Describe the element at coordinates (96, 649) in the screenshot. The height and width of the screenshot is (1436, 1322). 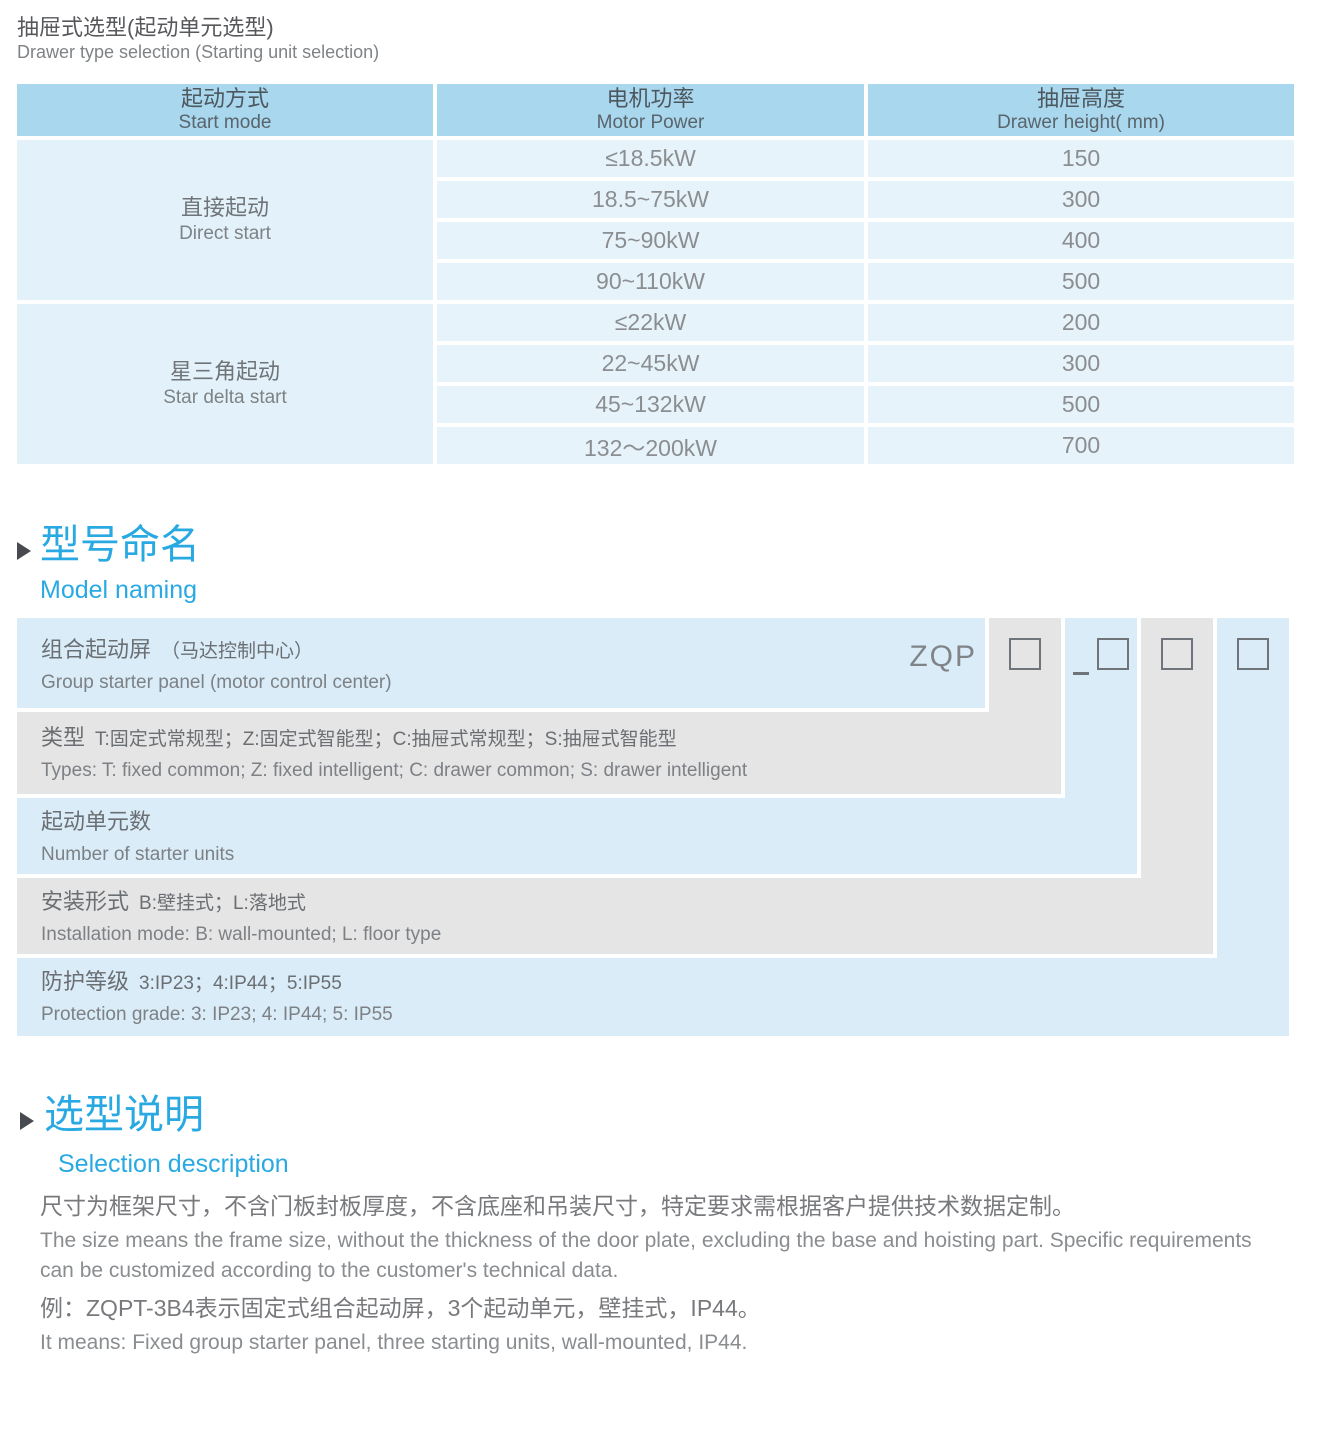
I see `row1-label-cn: 组合起动屏` at that location.